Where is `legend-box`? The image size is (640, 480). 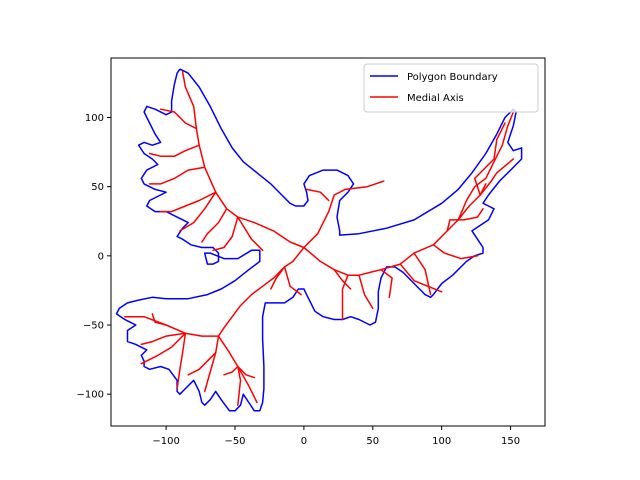 legend-box is located at coordinates (451, 88).